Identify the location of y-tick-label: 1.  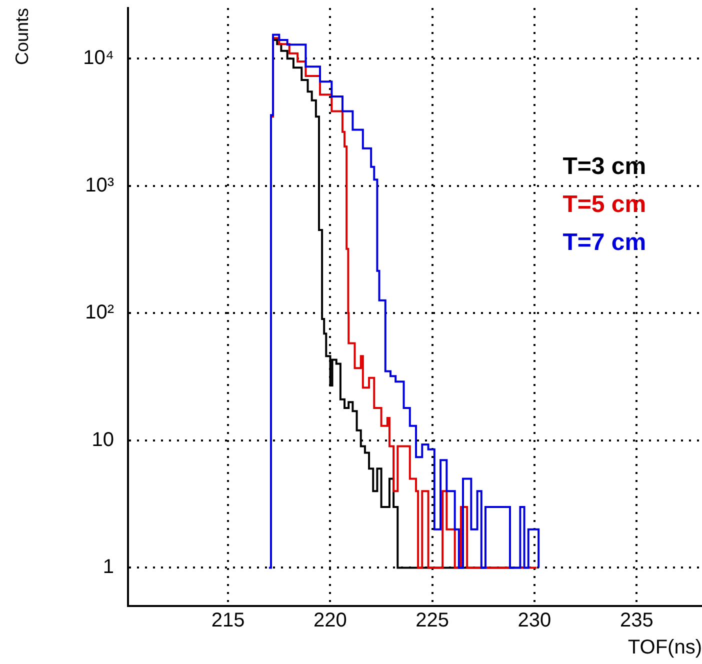
(108, 567).